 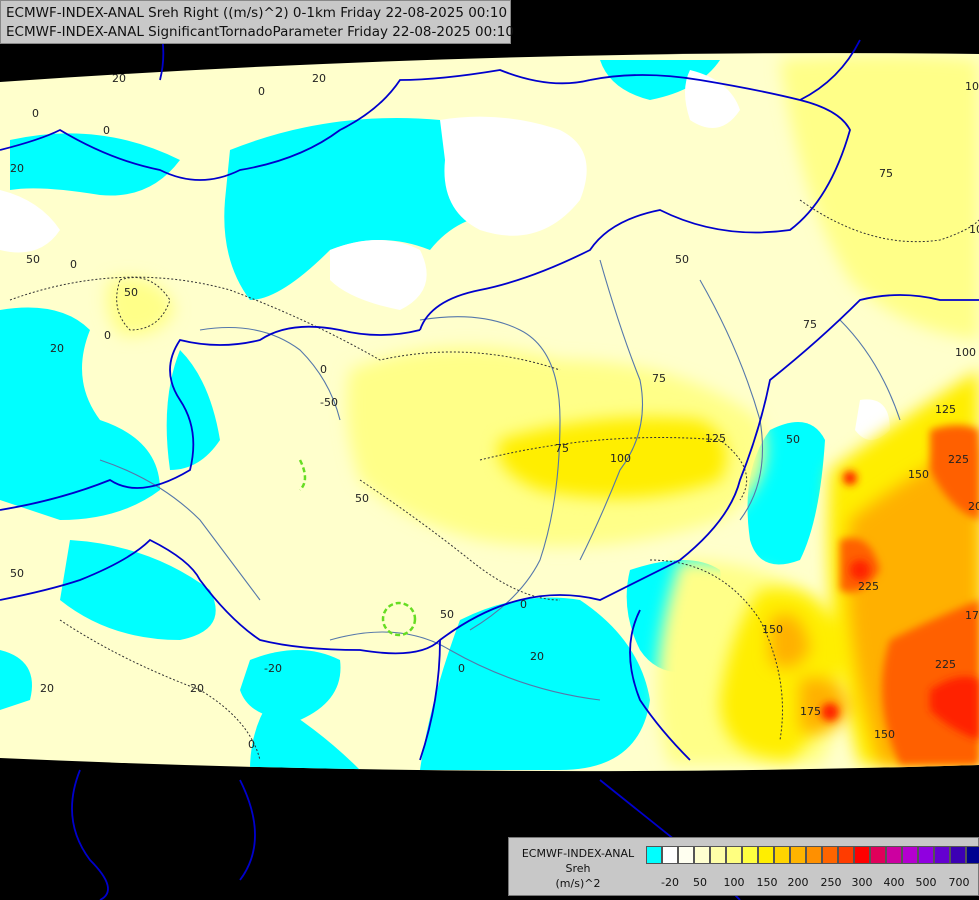 What do you see at coordinates (900, 605) in the screenshot?
I see `red-spots` at bounding box center [900, 605].